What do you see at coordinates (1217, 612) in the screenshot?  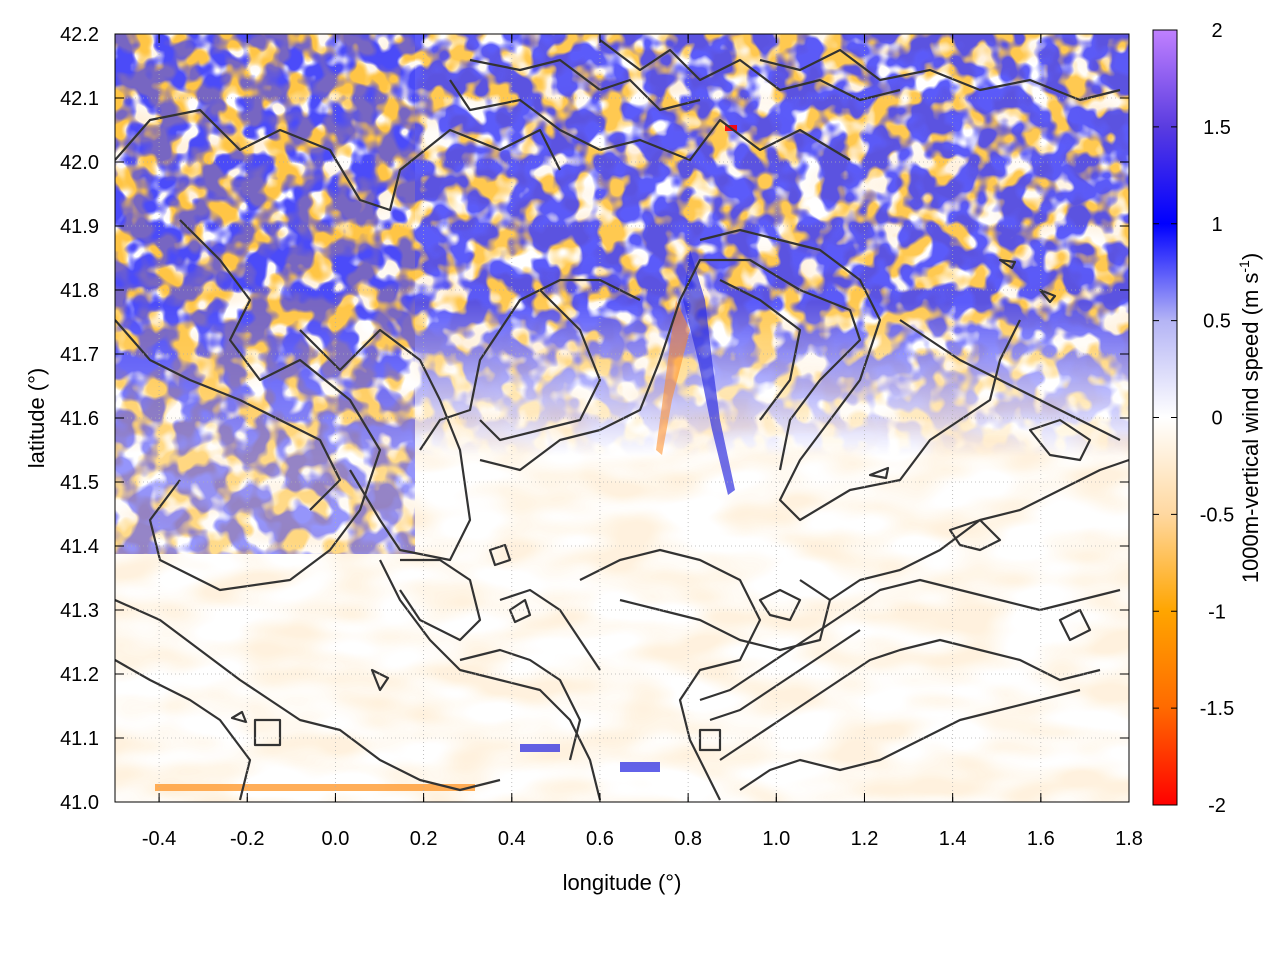 I see `colorbar-tick-label: -1` at bounding box center [1217, 612].